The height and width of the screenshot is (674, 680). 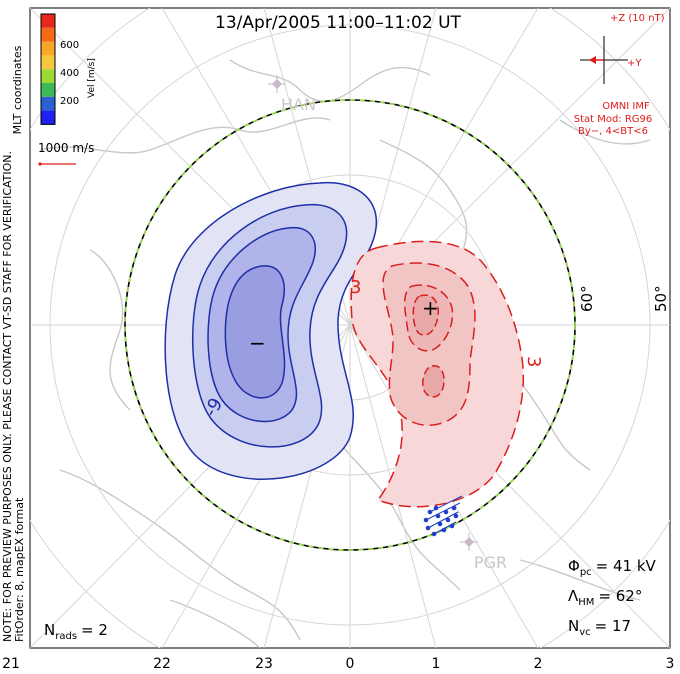 What do you see at coordinates (626, 566) in the screenshot?
I see `stat-phi-value: = 41 kV` at bounding box center [626, 566].